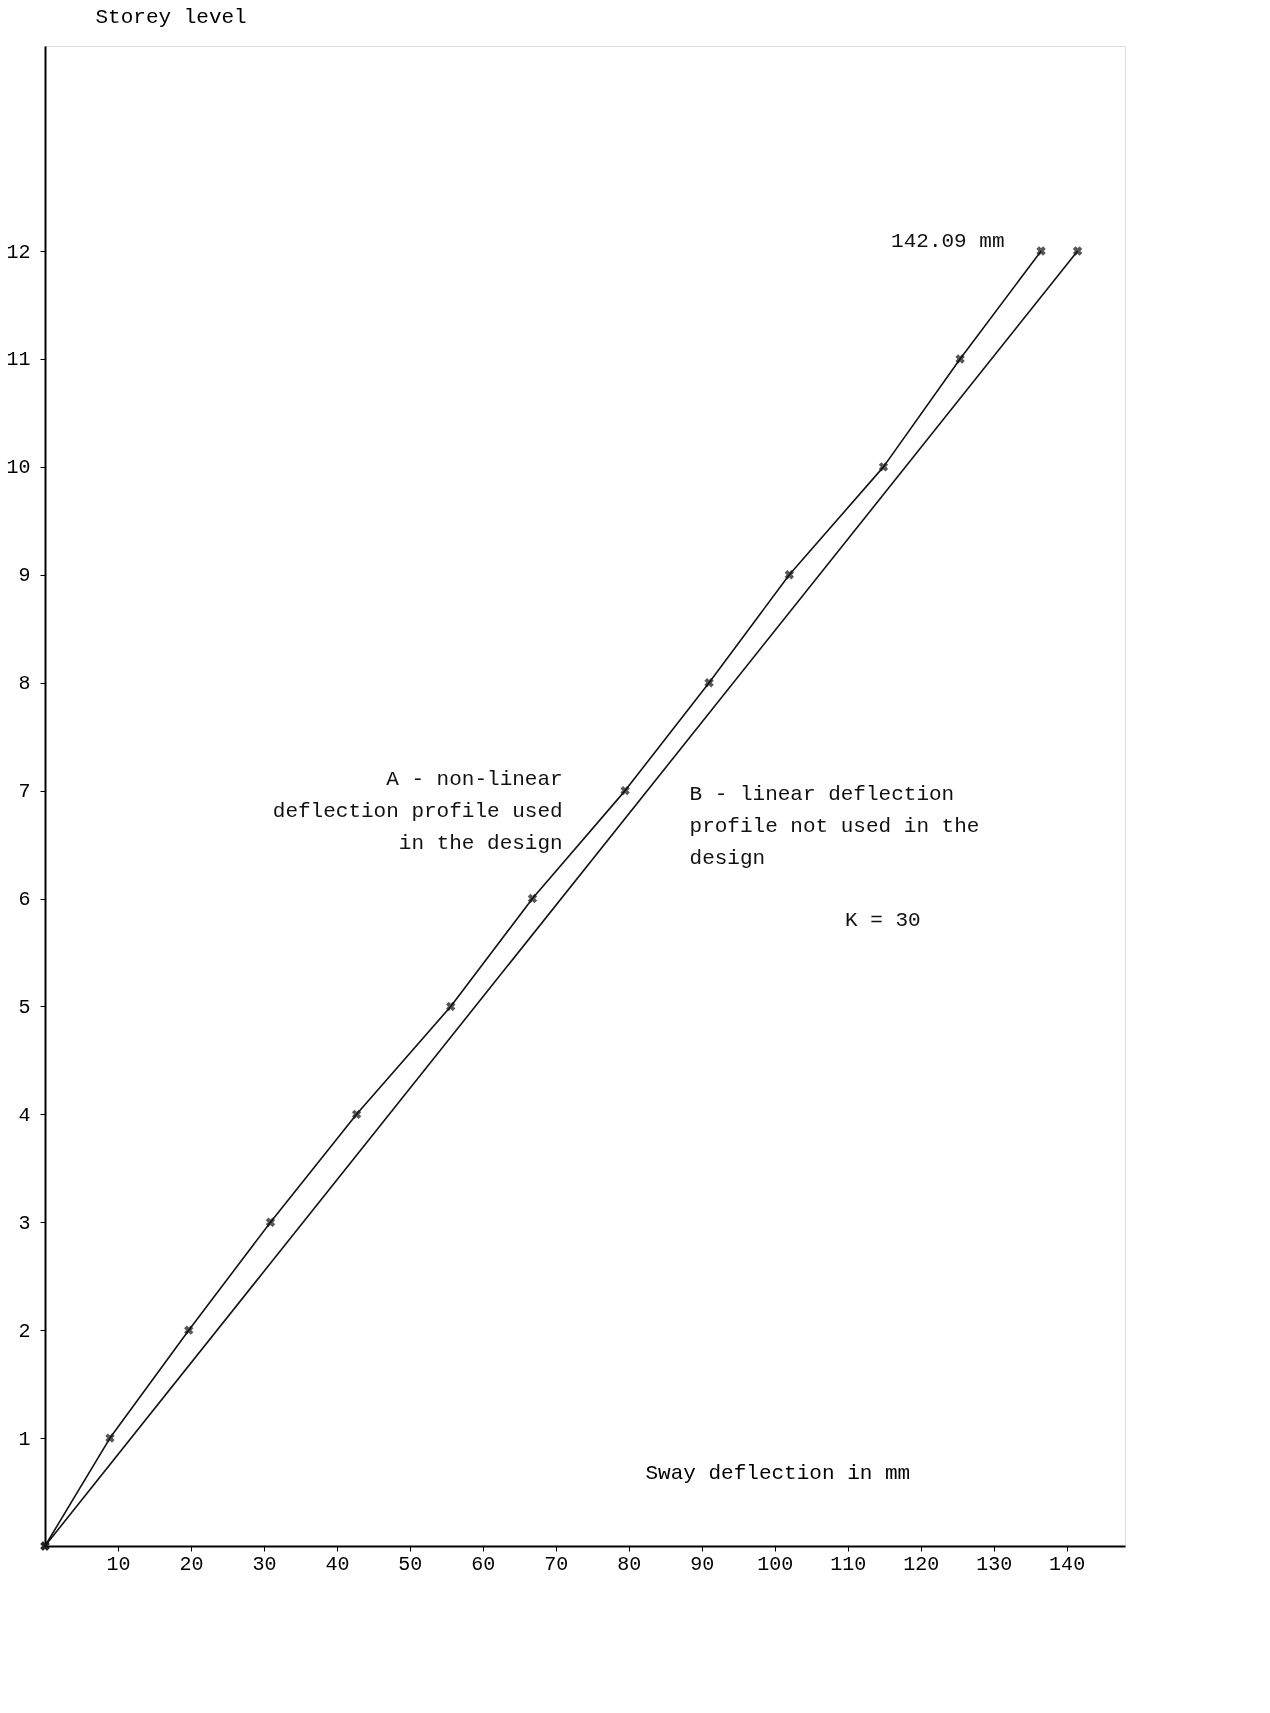 This screenshot has width=1270, height=1713. Describe the element at coordinates (834, 827) in the screenshot. I see `series-label: B - linear deflection profile not used in the design` at that location.